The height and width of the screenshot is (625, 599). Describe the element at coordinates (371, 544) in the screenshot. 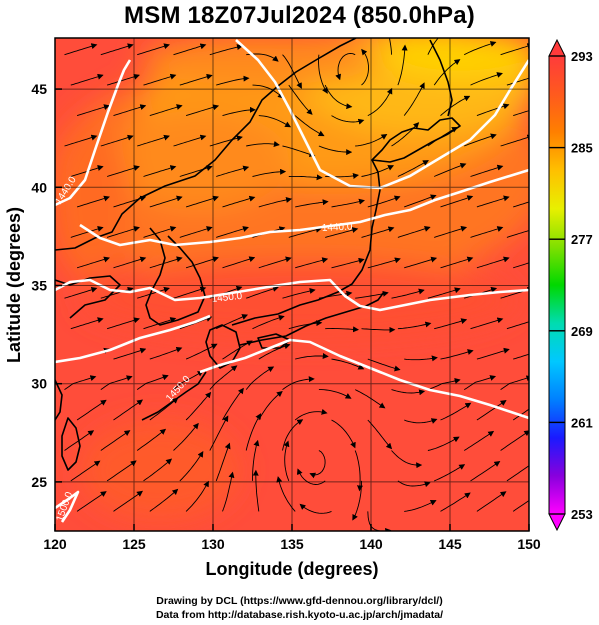

I see `x-tick-label: 140` at that location.